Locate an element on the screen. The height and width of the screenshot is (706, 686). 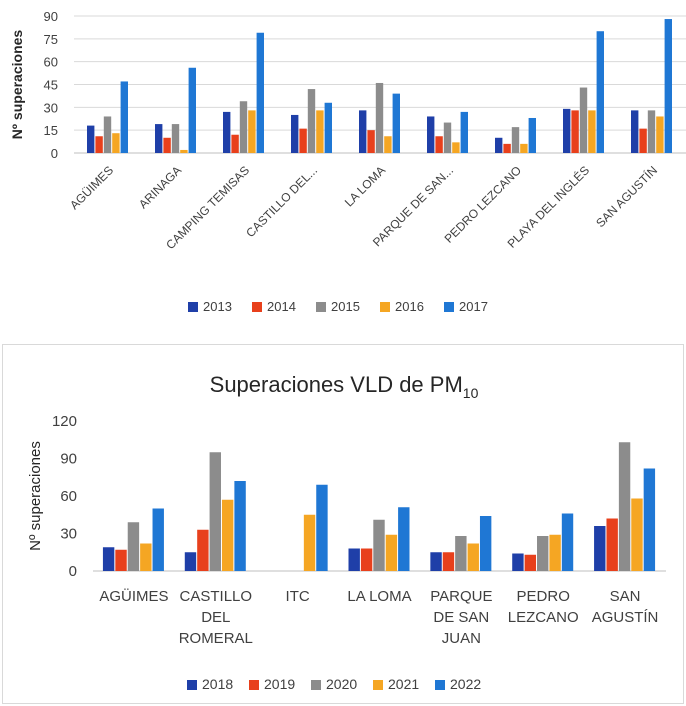
chart-1-y-axis-label: Nº superaciones is located at coordinates (17, 85).